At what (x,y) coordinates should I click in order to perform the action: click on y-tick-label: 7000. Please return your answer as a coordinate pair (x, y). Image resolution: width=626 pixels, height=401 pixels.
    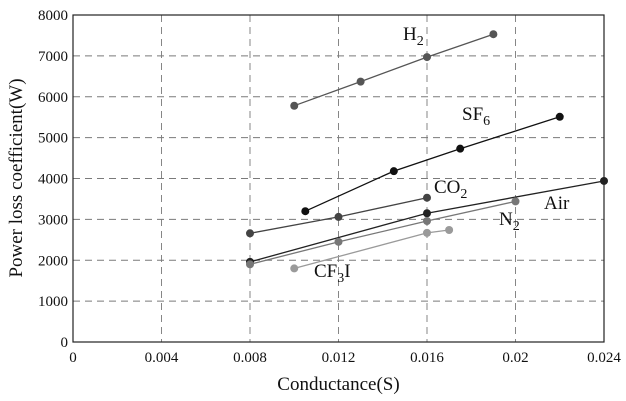
    Looking at the image, I should click on (53, 57).